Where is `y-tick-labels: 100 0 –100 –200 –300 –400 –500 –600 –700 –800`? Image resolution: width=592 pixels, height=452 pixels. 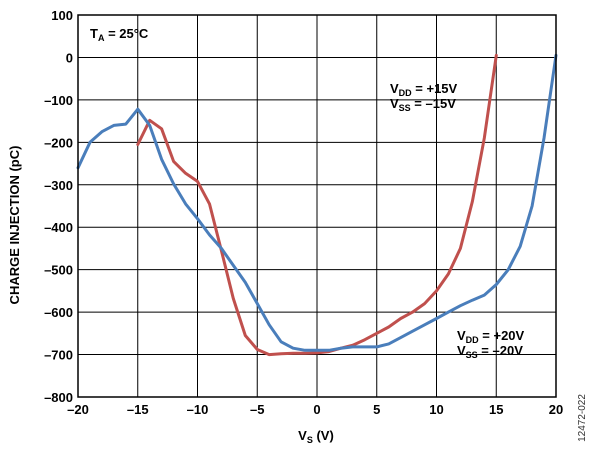
y-tick-labels: 100 0 –100 –200 –300 –400 –500 –600 –700 –800 is located at coordinates (58, 206).